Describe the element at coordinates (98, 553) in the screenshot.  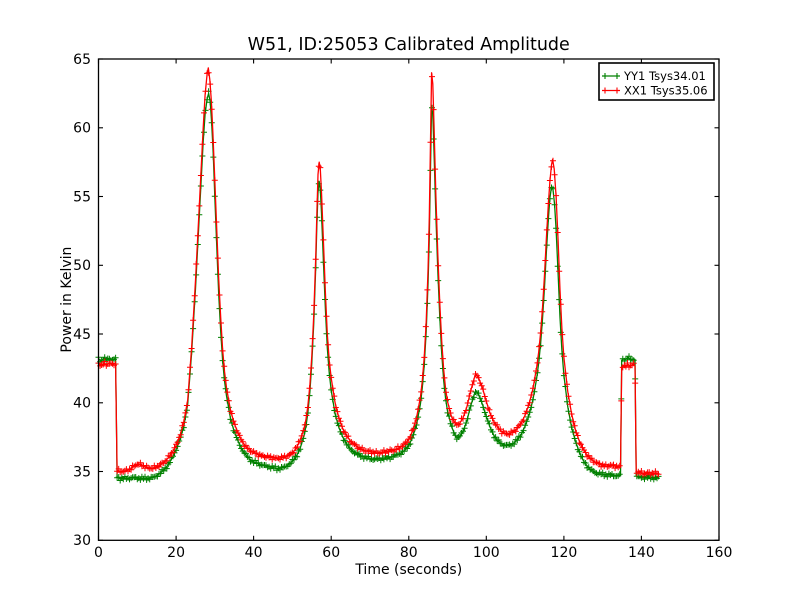
I see `x-tick-label: 0` at that location.